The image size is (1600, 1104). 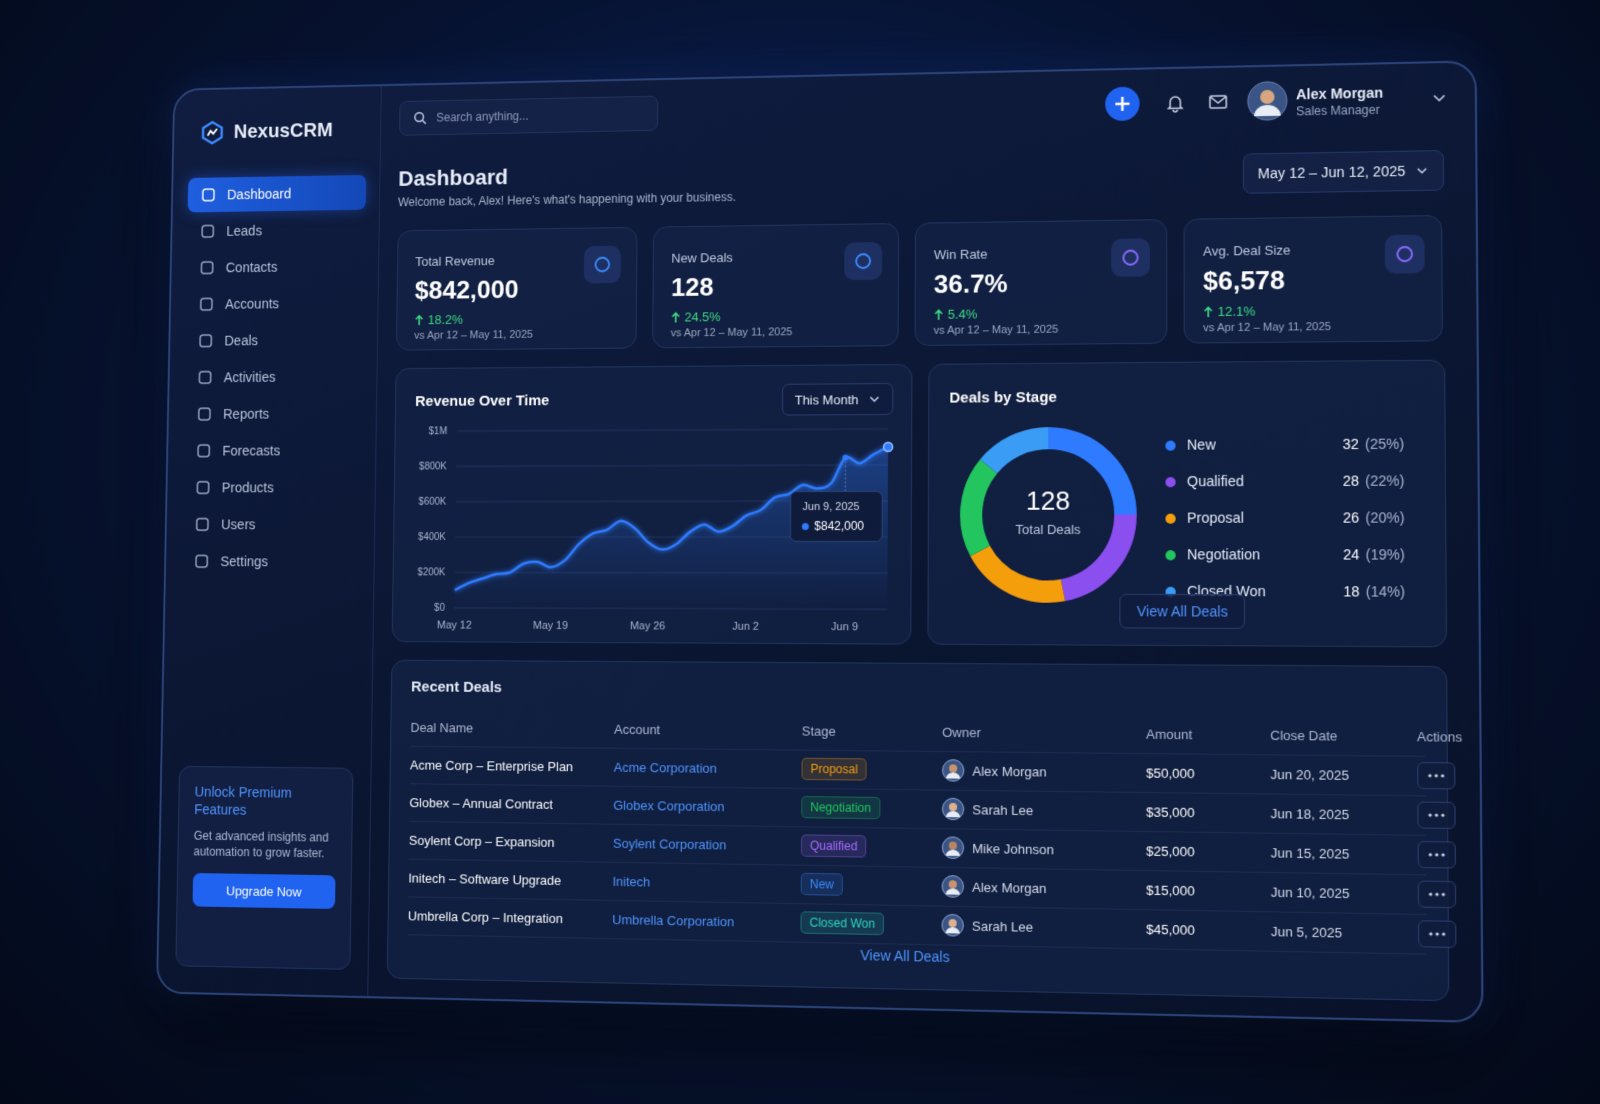 What do you see at coordinates (871, 769) in the screenshot?
I see `stage-cell: Proposal` at bounding box center [871, 769].